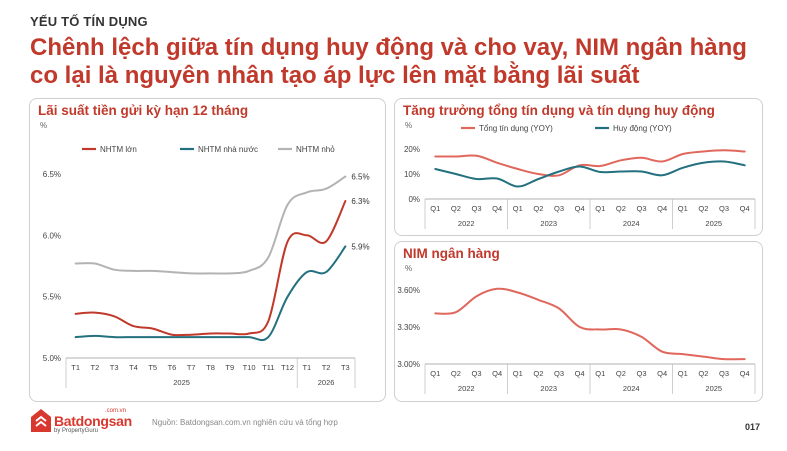 The width and height of the screenshot is (787, 451). Describe the element at coordinates (408, 327) in the screenshot. I see `y-tick-label: 3.30%` at that location.